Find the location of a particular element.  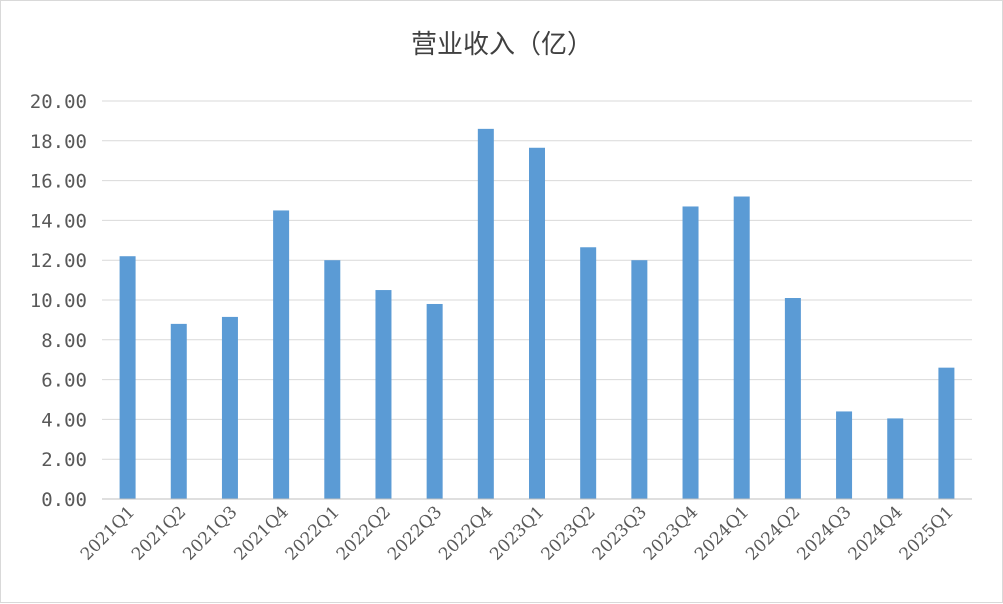

x-tick-label: 2024Q4 is located at coordinates (876, 533).